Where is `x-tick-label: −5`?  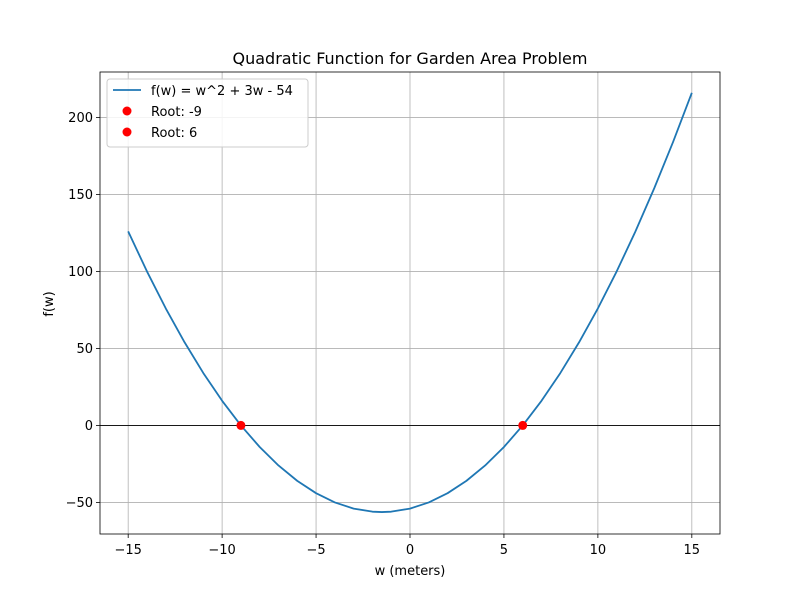
x-tick-label: −5 is located at coordinates (315, 550).